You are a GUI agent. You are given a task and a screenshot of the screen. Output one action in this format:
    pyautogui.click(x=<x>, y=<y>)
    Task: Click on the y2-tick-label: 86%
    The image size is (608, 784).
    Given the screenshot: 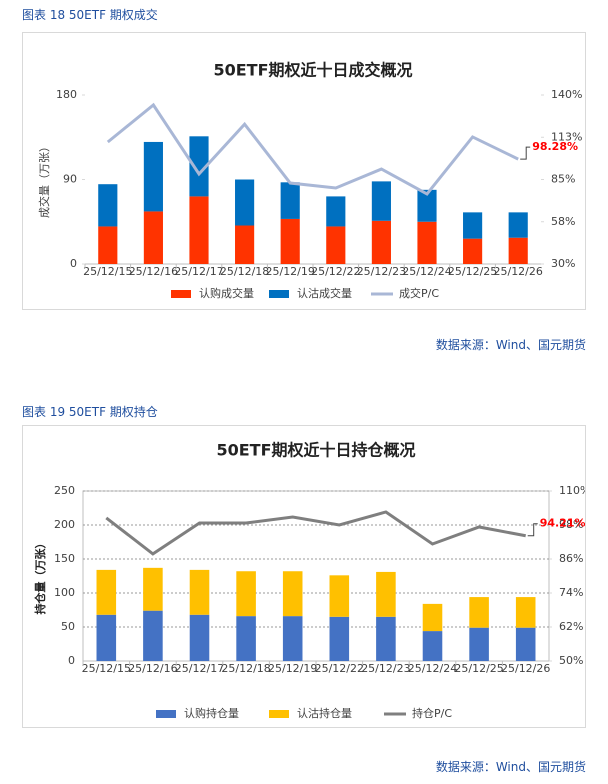 What is the action you would take?
    pyautogui.click(x=571, y=558)
    